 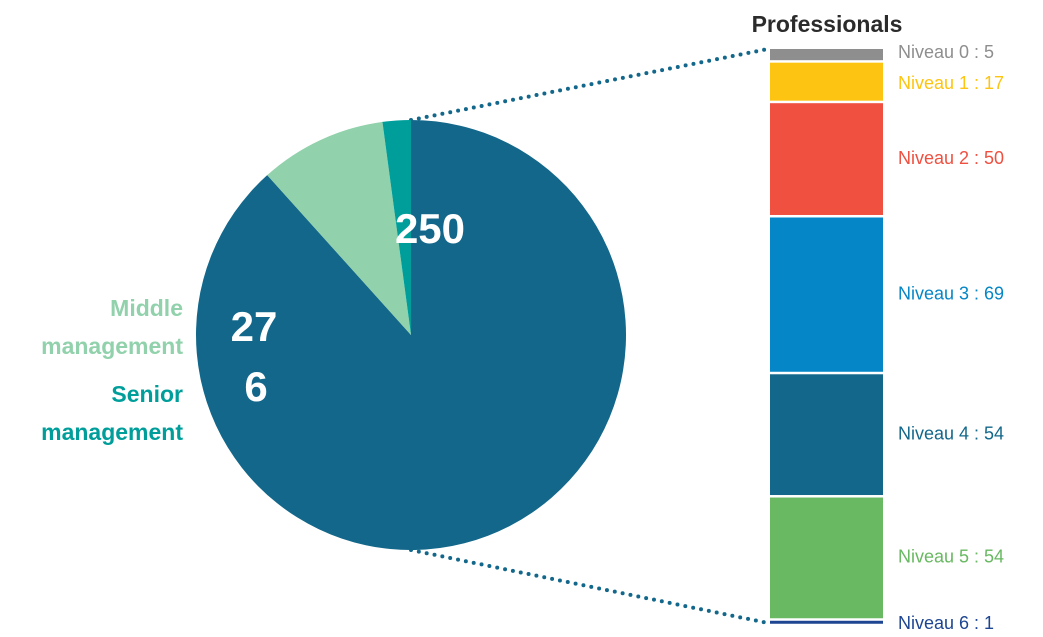 What do you see at coordinates (430, 228) in the screenshot?
I see `pie-slice-value-0: 250` at bounding box center [430, 228].